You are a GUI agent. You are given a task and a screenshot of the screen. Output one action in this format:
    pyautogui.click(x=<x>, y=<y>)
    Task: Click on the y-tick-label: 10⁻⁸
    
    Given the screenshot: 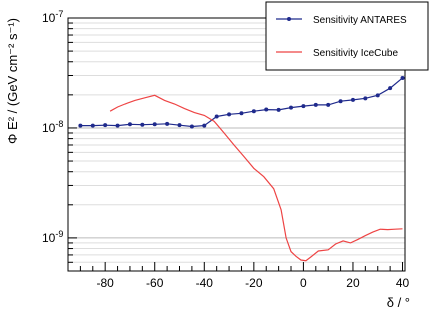 What is the action you would take?
    pyautogui.click(x=52, y=127)
    